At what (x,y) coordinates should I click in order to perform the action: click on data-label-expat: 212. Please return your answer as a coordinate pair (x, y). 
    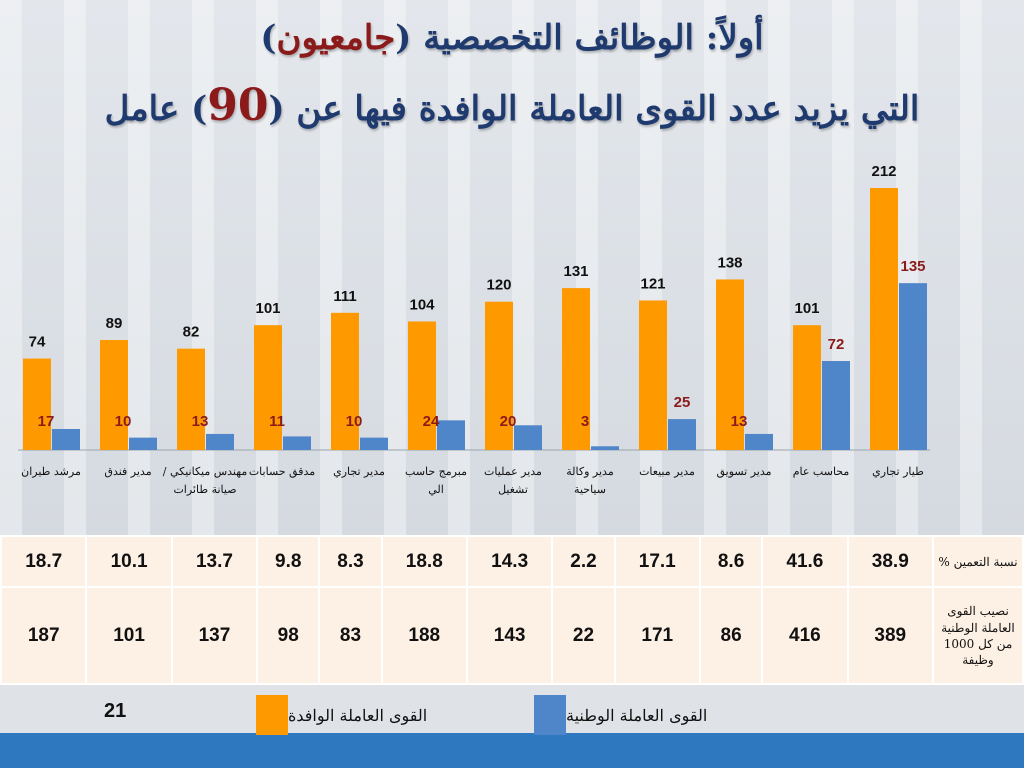
    Looking at the image, I should click on (883, 171).